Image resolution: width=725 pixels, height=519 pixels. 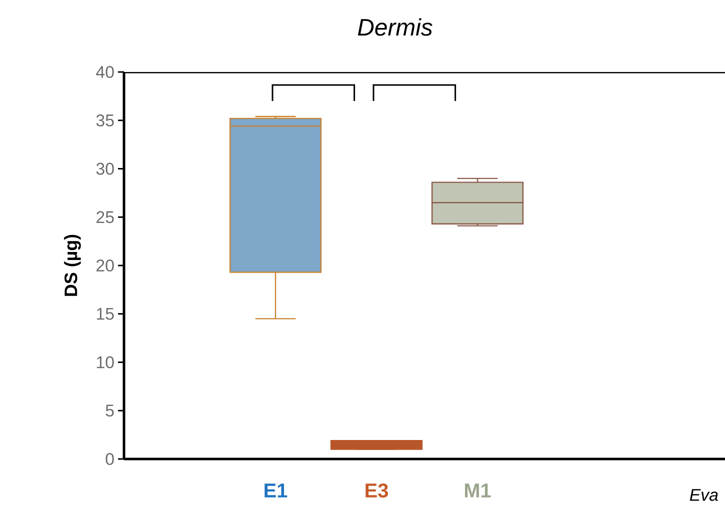 I want to click on y-tick-label: 20, so click(x=105, y=266).